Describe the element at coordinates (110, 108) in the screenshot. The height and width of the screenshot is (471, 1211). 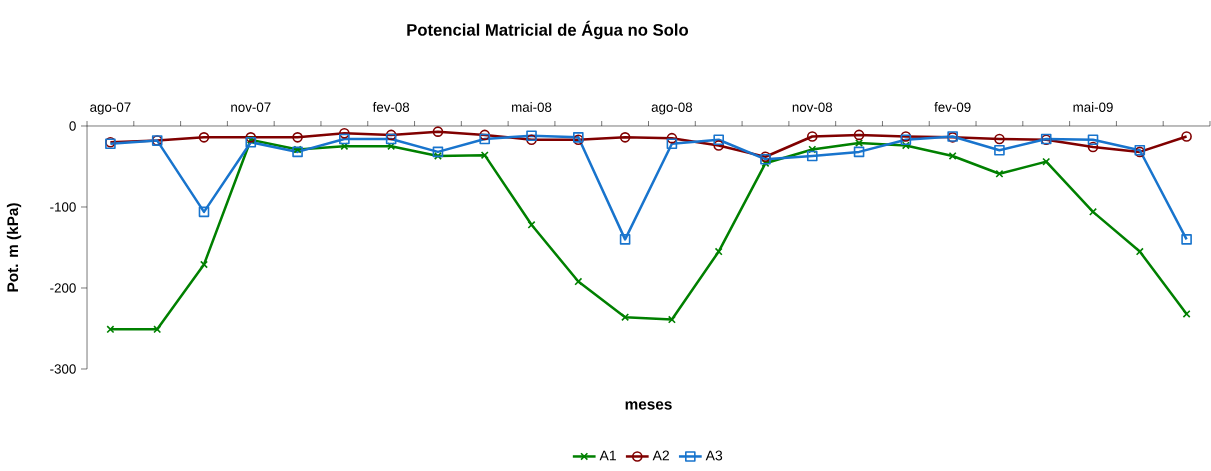
I see `x-tick-label: ago-07` at that location.